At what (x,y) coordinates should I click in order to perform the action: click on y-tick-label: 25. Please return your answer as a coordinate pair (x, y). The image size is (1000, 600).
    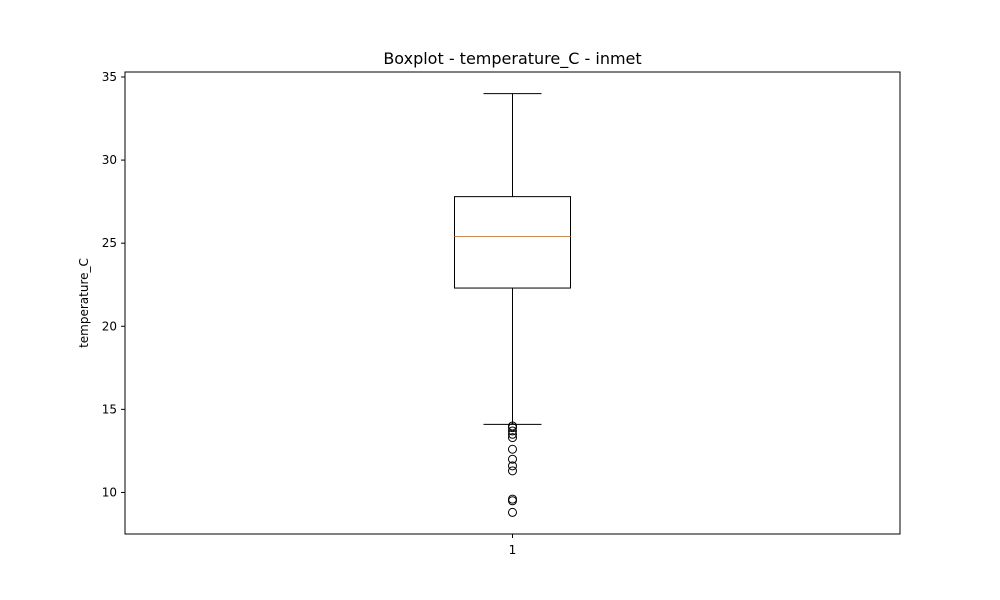
    Looking at the image, I should click on (109, 243).